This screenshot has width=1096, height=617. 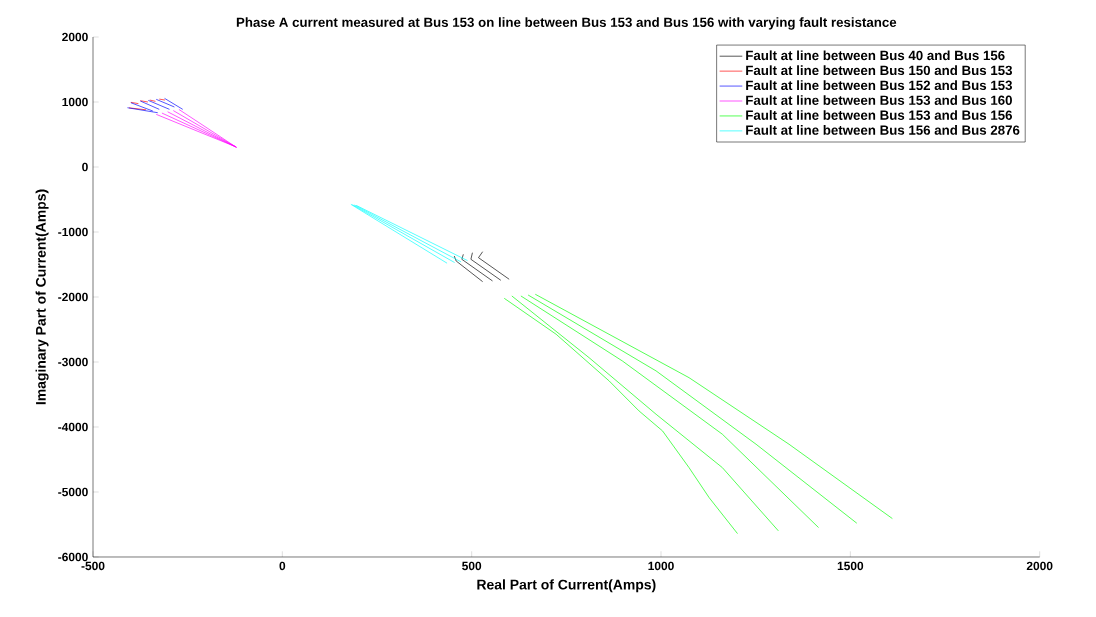 What do you see at coordinates (73, 232) in the screenshot?
I see `y-tick-label: -1000` at bounding box center [73, 232].